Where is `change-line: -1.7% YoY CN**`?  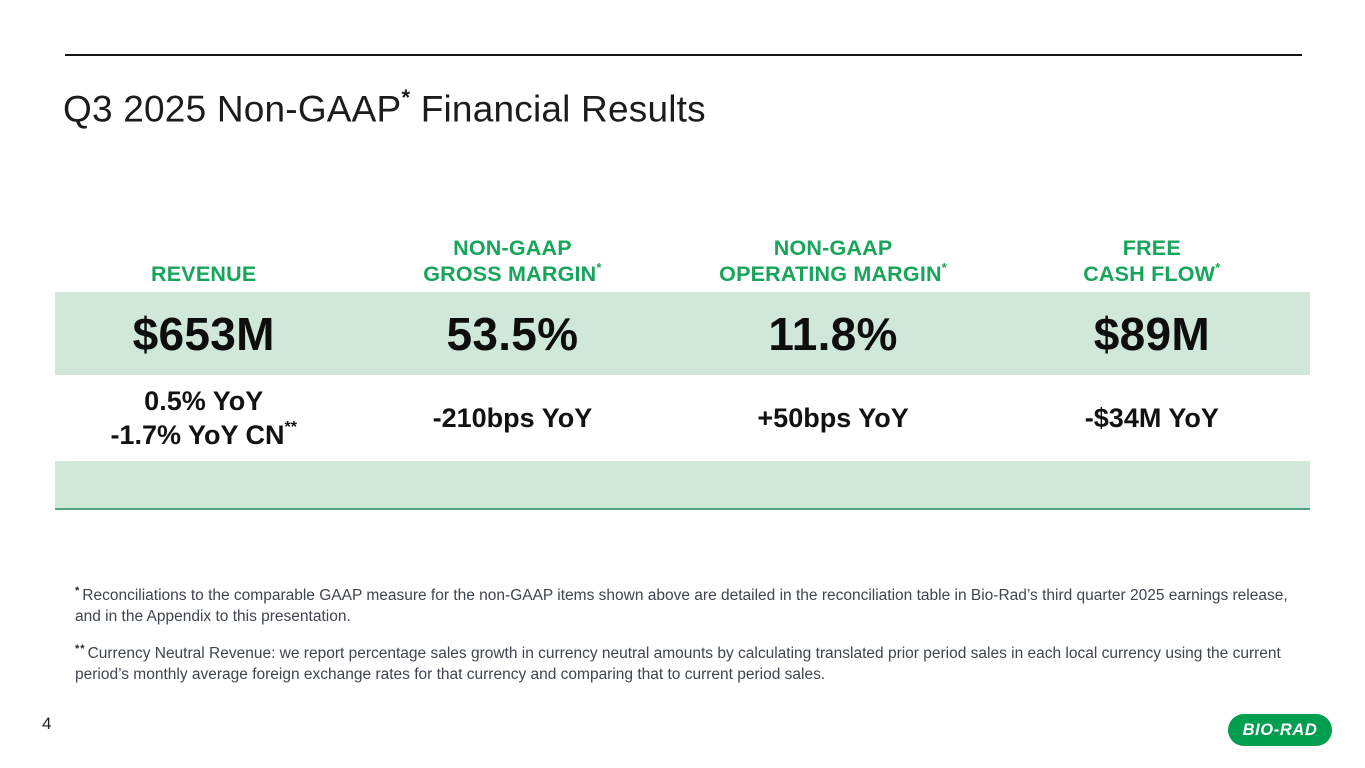 change-line: -1.7% YoY CN** is located at coordinates (203, 435).